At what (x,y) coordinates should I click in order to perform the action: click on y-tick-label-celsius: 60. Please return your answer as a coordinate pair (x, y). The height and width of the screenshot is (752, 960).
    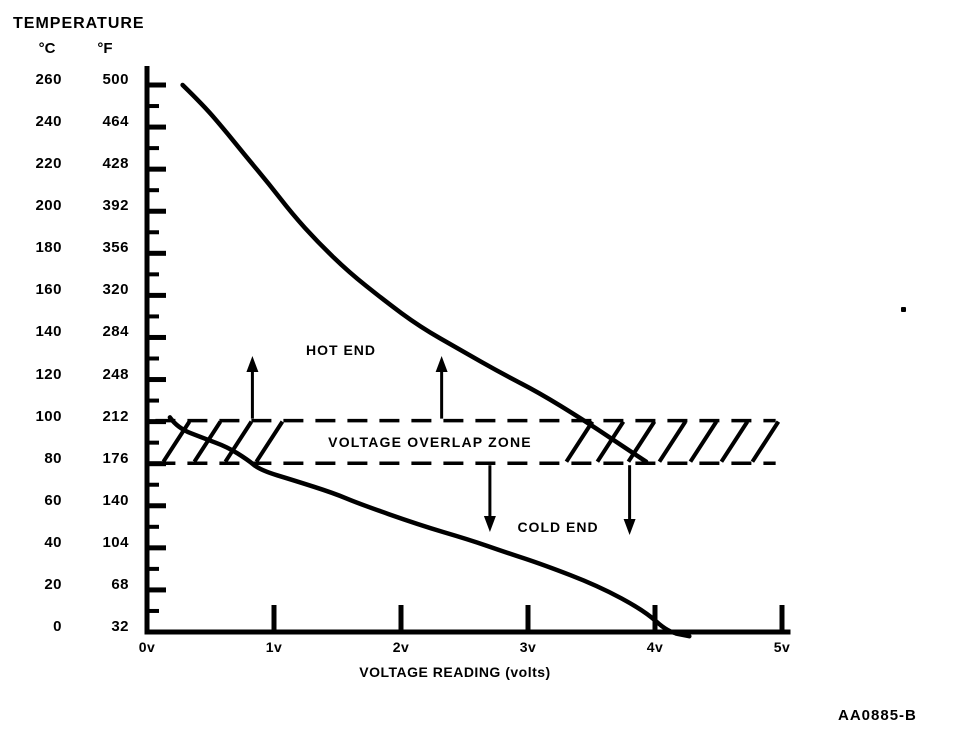
    Looking at the image, I should click on (53, 500).